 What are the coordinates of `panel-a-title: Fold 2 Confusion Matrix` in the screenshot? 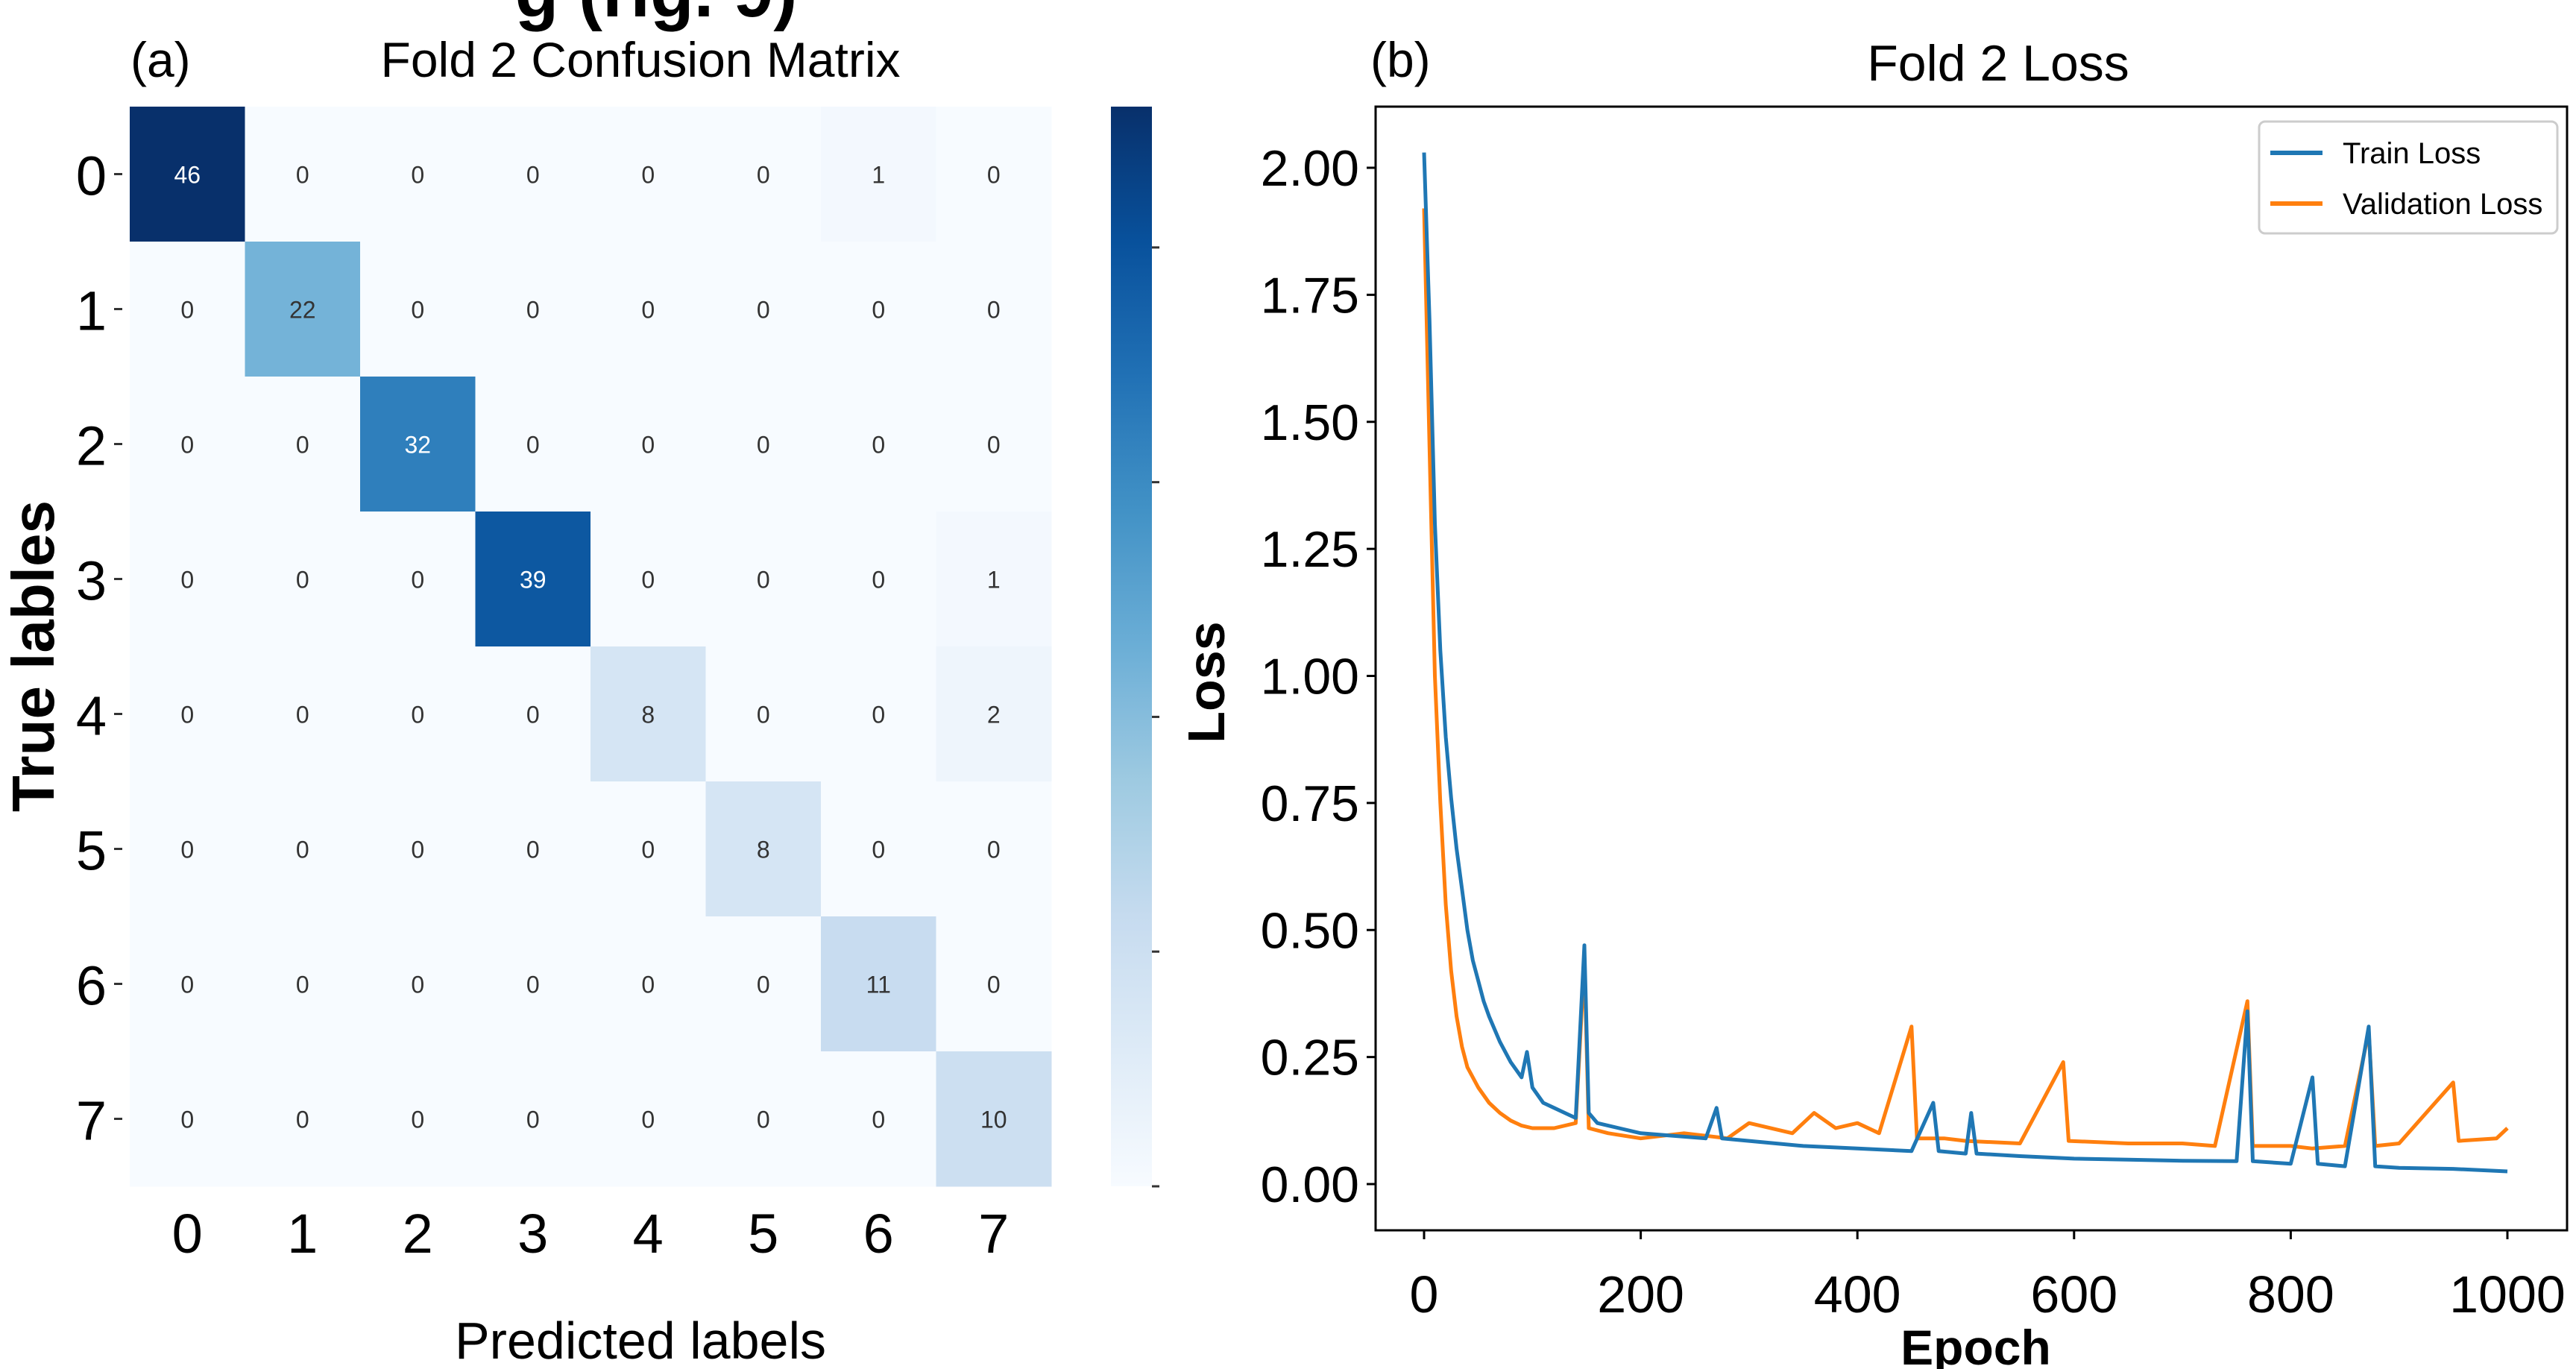 It's located at (641, 60).